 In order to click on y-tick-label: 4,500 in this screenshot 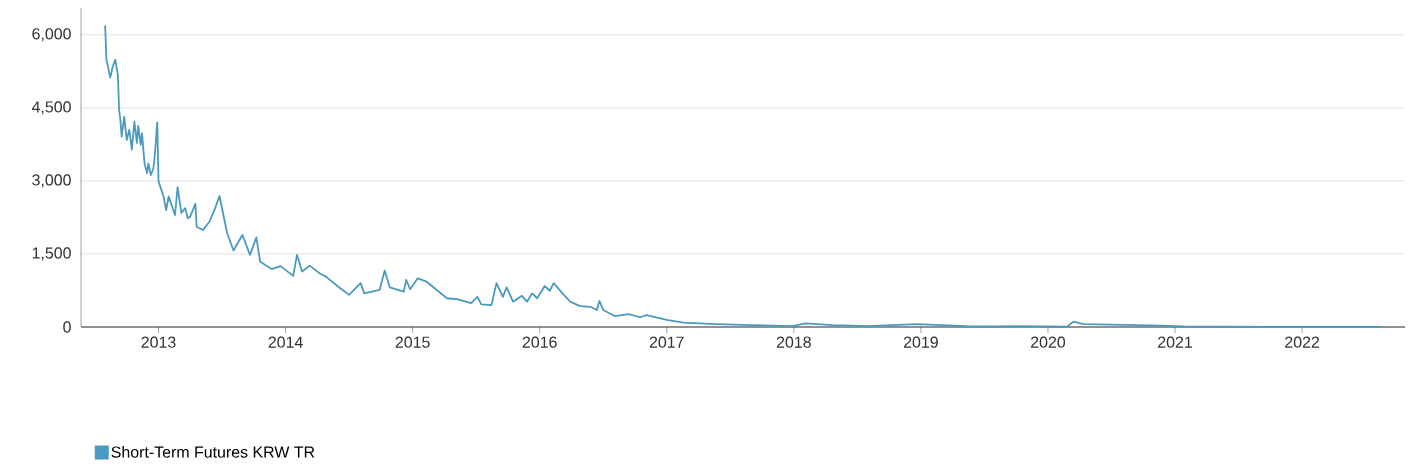, I will do `click(51, 108)`.